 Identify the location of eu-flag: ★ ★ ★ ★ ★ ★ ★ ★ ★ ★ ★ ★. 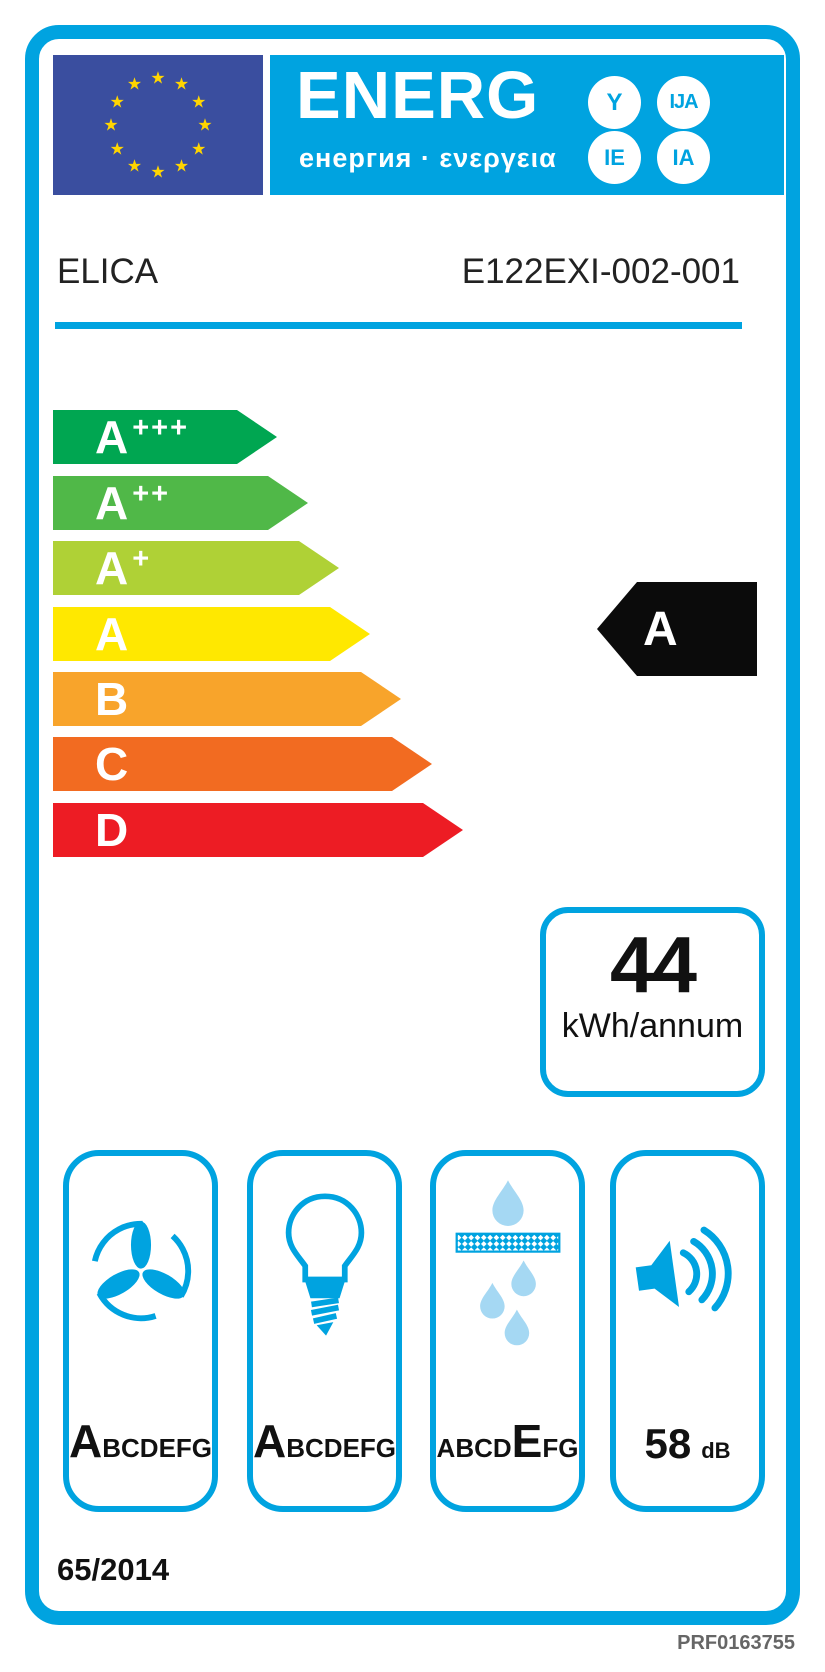
(158, 125).